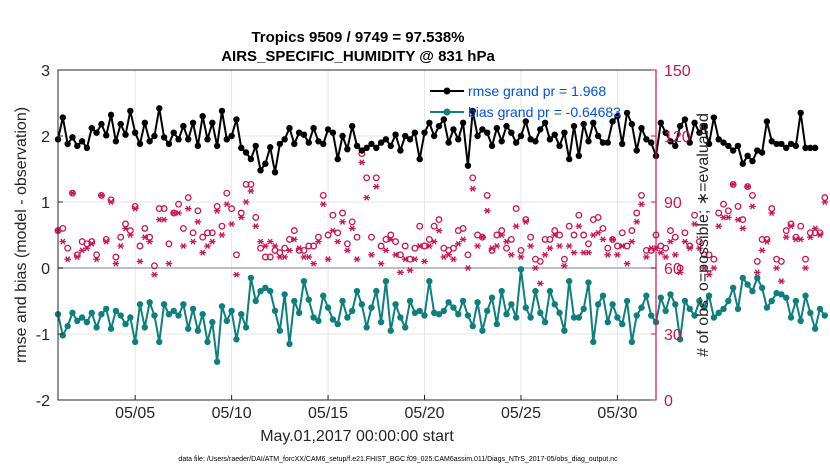  I want to click on y-tick-label: 1, so click(45, 203).